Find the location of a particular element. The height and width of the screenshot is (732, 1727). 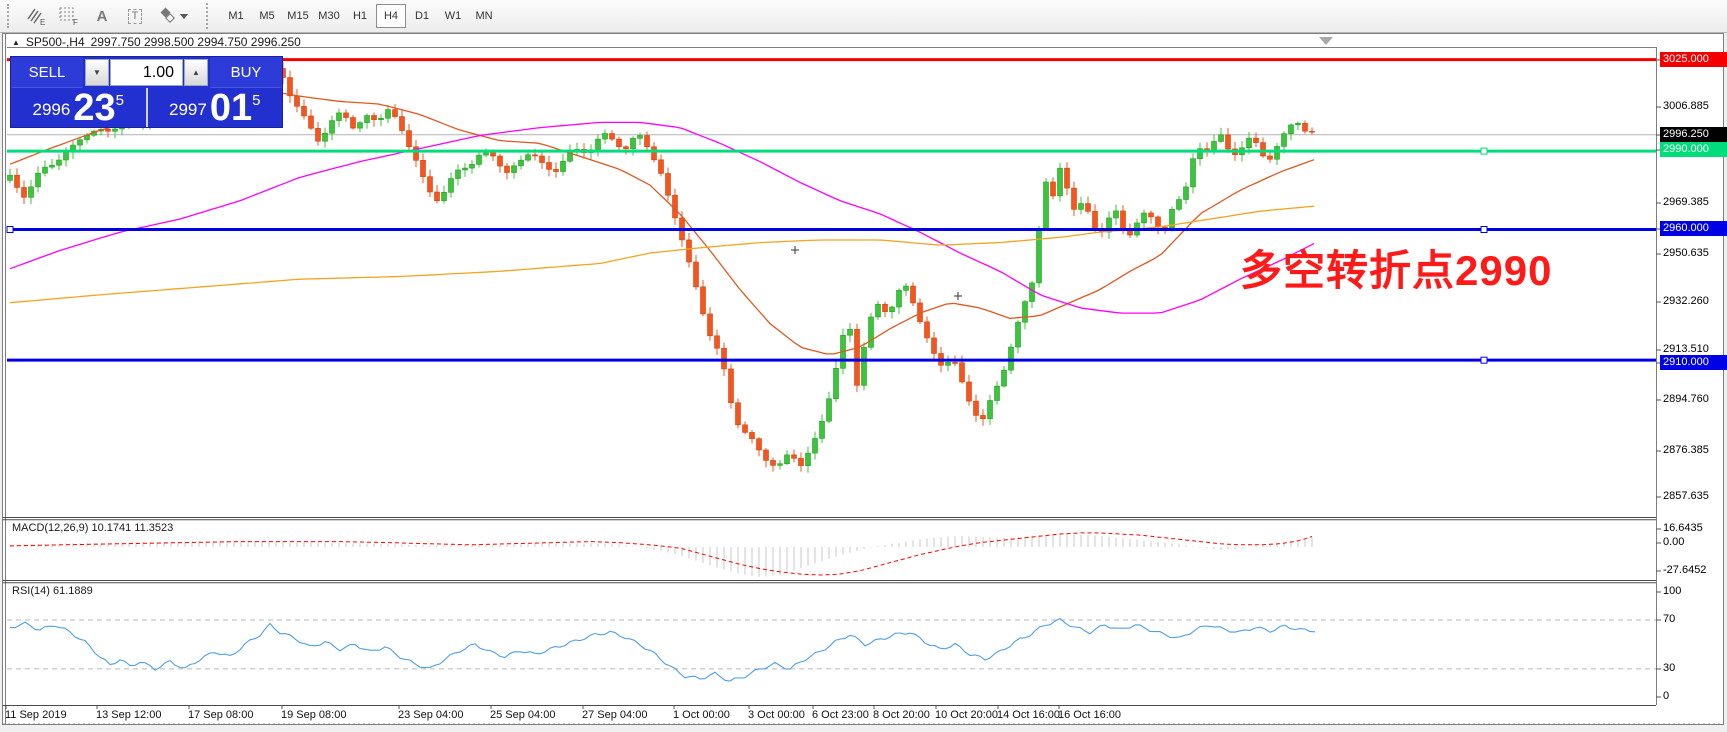

chart-symbol-timeframe: SP500-,H4 is located at coordinates (55, 42).